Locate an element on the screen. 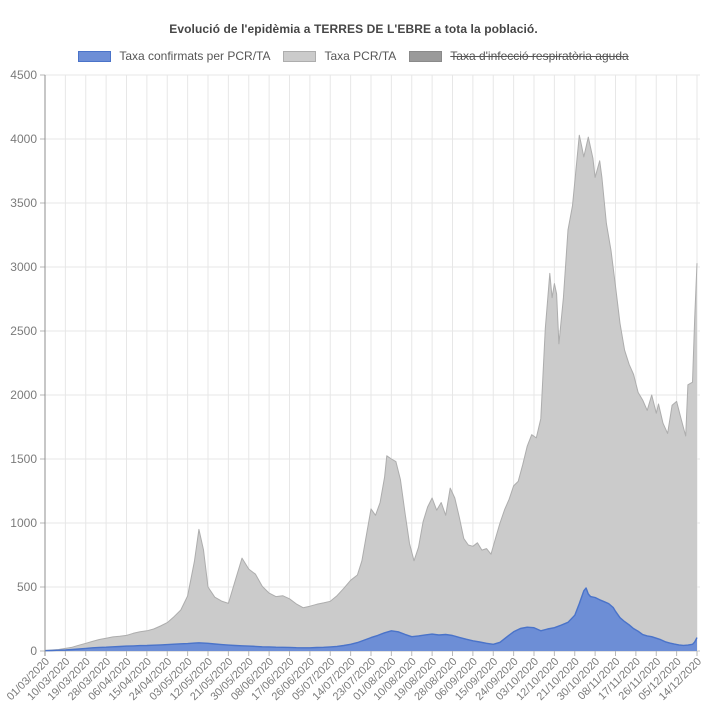  legend-item-0: Taxa confirmats per PCR/TA is located at coordinates (174, 56).